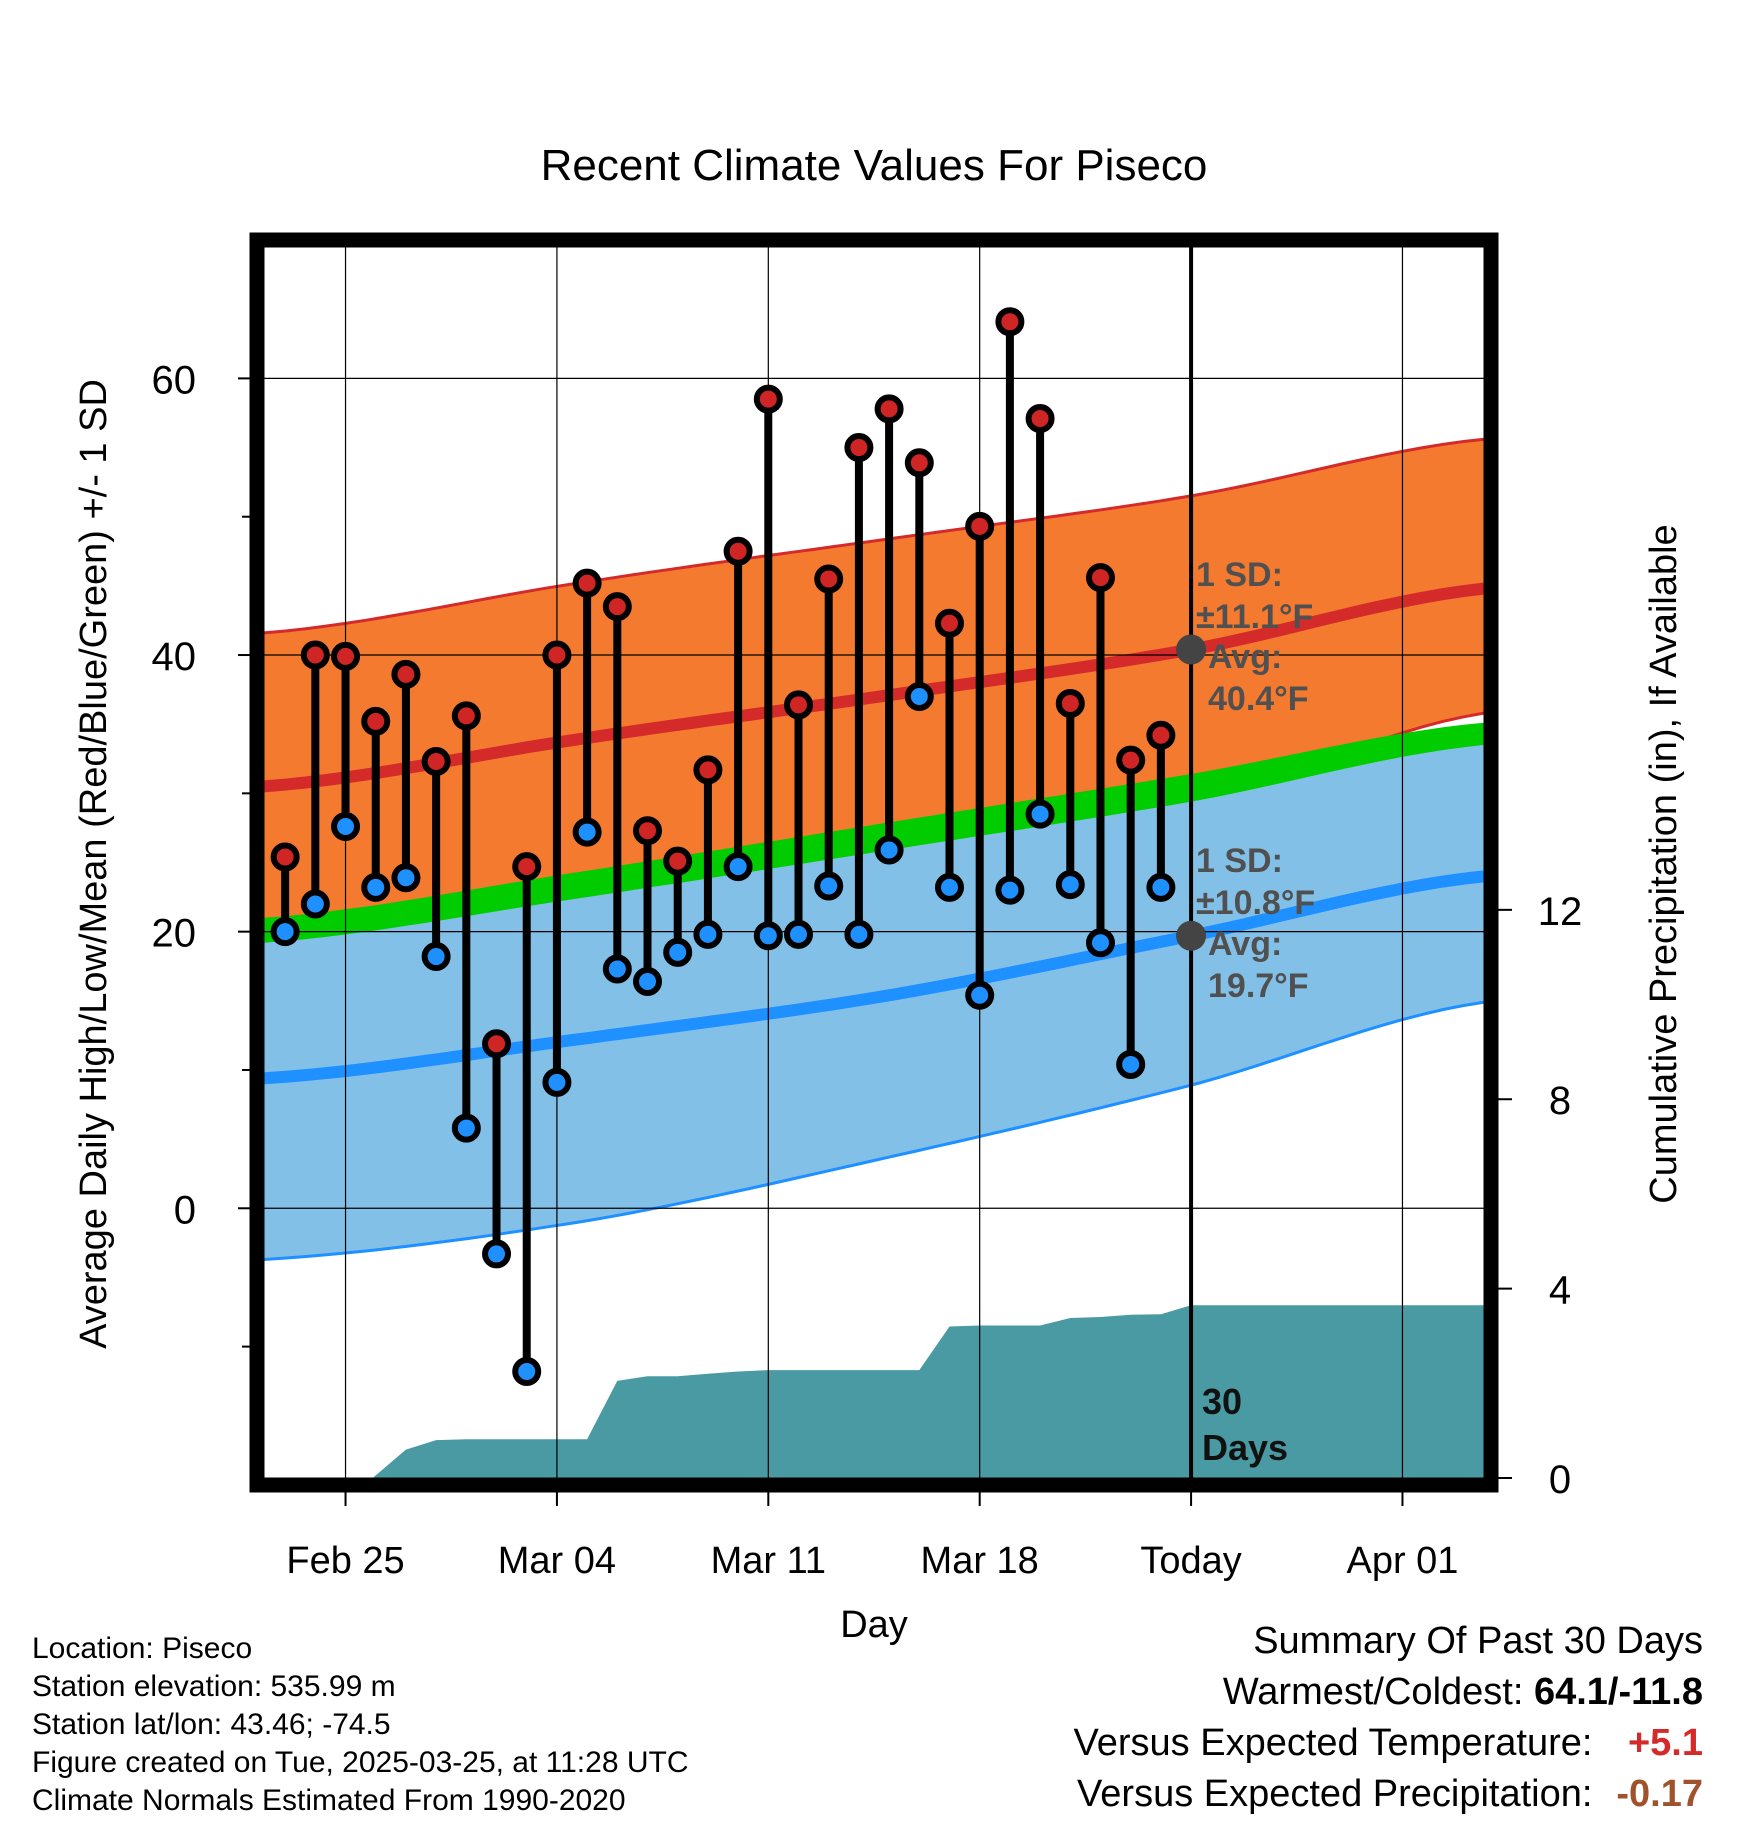  I want to click on y-right-tick-label-1: 4, so click(1560, 1291).